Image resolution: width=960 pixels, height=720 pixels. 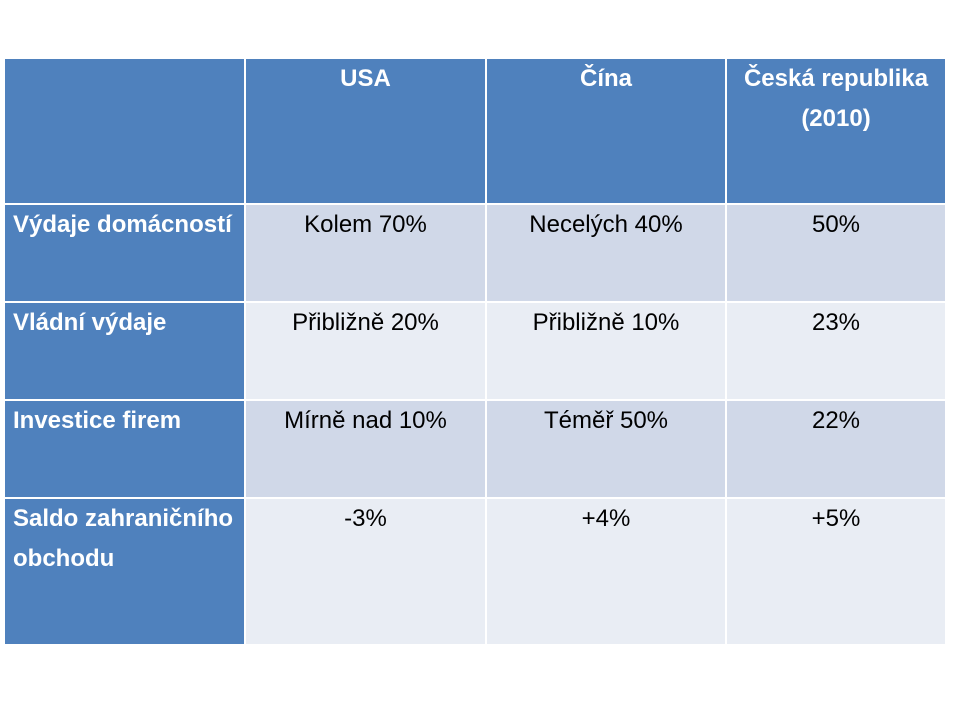 I want to click on cell-cina: Necelých 40%, so click(x=606, y=253).